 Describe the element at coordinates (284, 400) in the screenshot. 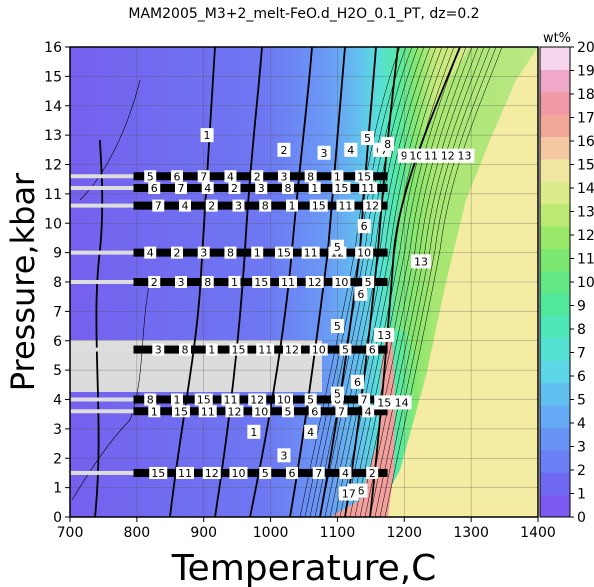

I see `data-row-label: 10` at that location.